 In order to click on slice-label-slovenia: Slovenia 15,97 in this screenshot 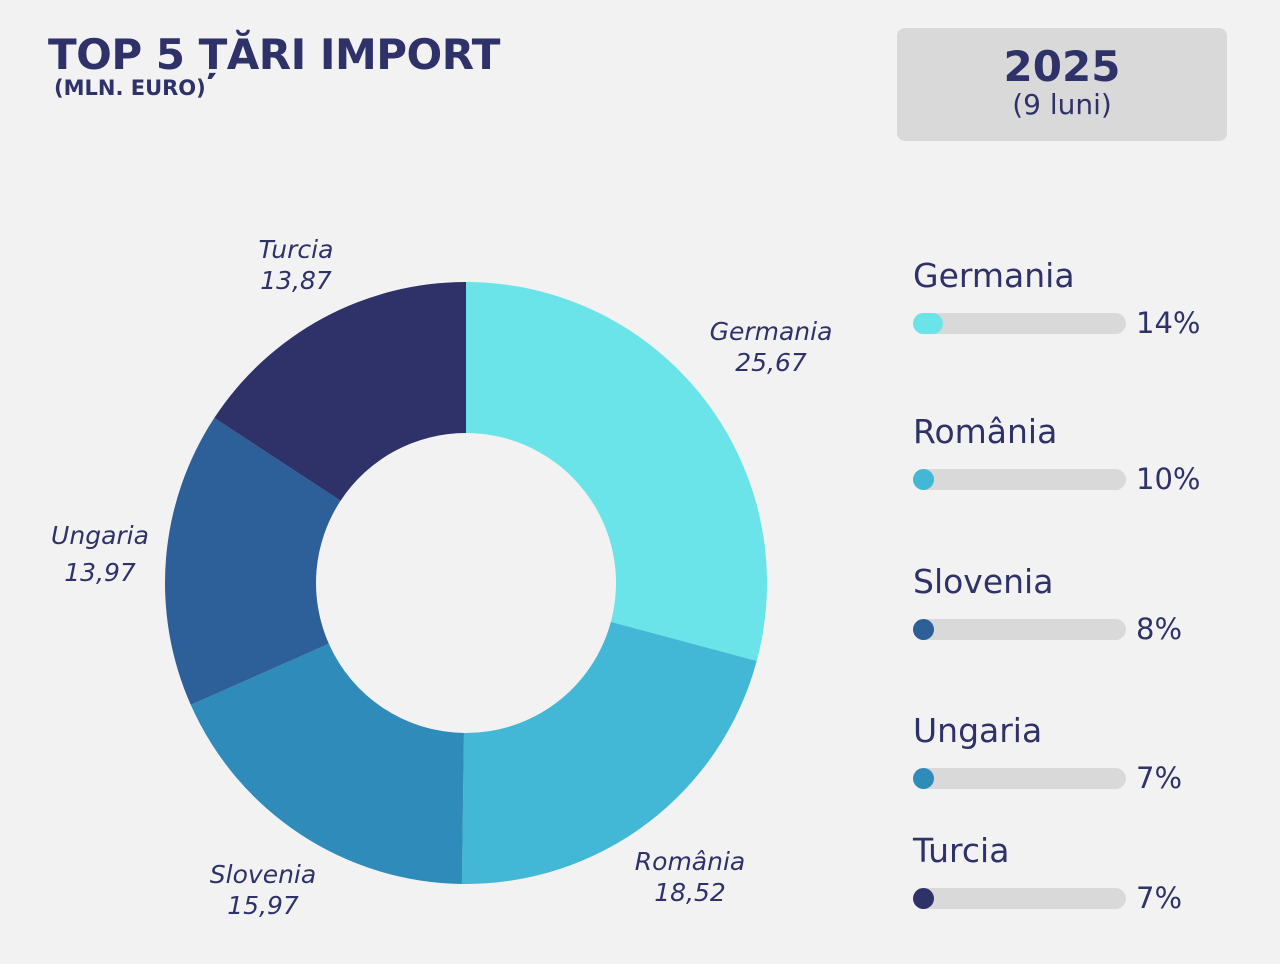, I will do `click(263, 890)`.